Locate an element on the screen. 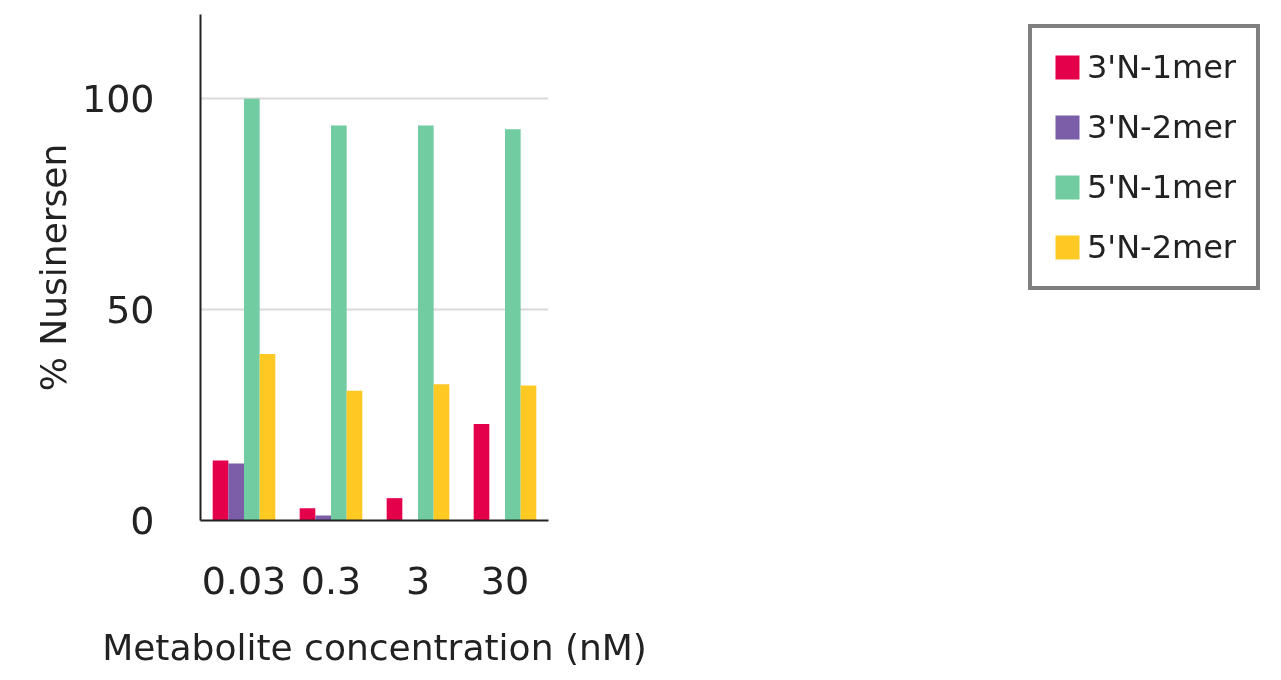 The image size is (1281, 680). x-tick-label: 0.03 is located at coordinates (244, 580).